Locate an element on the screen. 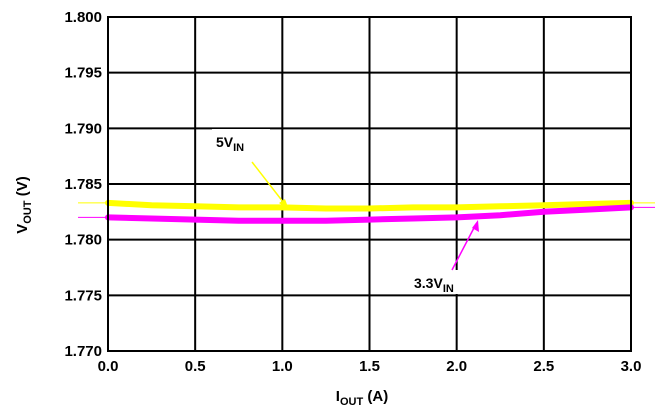 The width and height of the screenshot is (657, 411). x-axis-label-sub: OUT is located at coordinates (352, 402).